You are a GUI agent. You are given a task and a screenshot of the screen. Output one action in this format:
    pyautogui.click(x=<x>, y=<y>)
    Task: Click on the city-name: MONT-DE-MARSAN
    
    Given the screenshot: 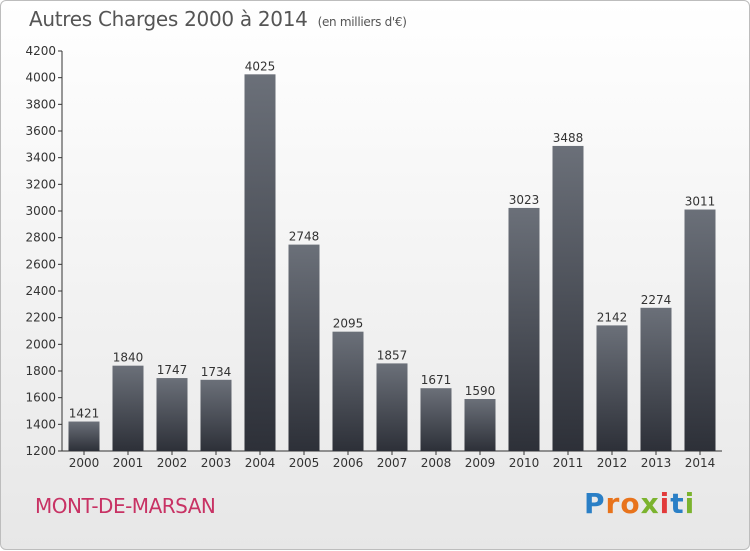 What is the action you would take?
    pyautogui.click(x=125, y=506)
    